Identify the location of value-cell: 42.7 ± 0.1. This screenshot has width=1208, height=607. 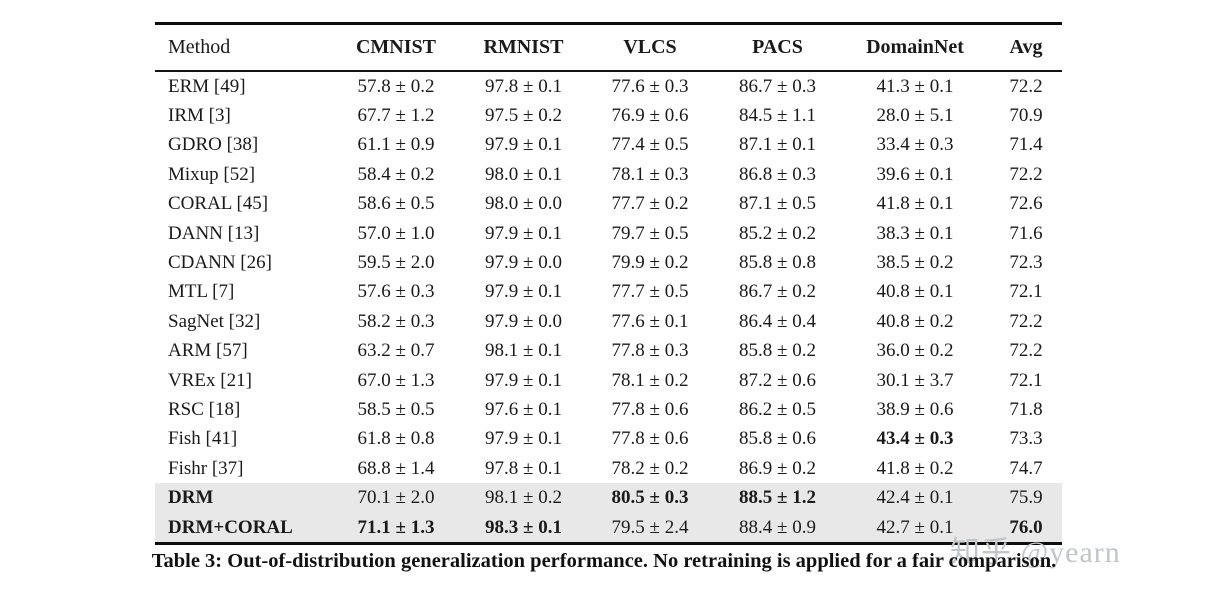
(915, 527).